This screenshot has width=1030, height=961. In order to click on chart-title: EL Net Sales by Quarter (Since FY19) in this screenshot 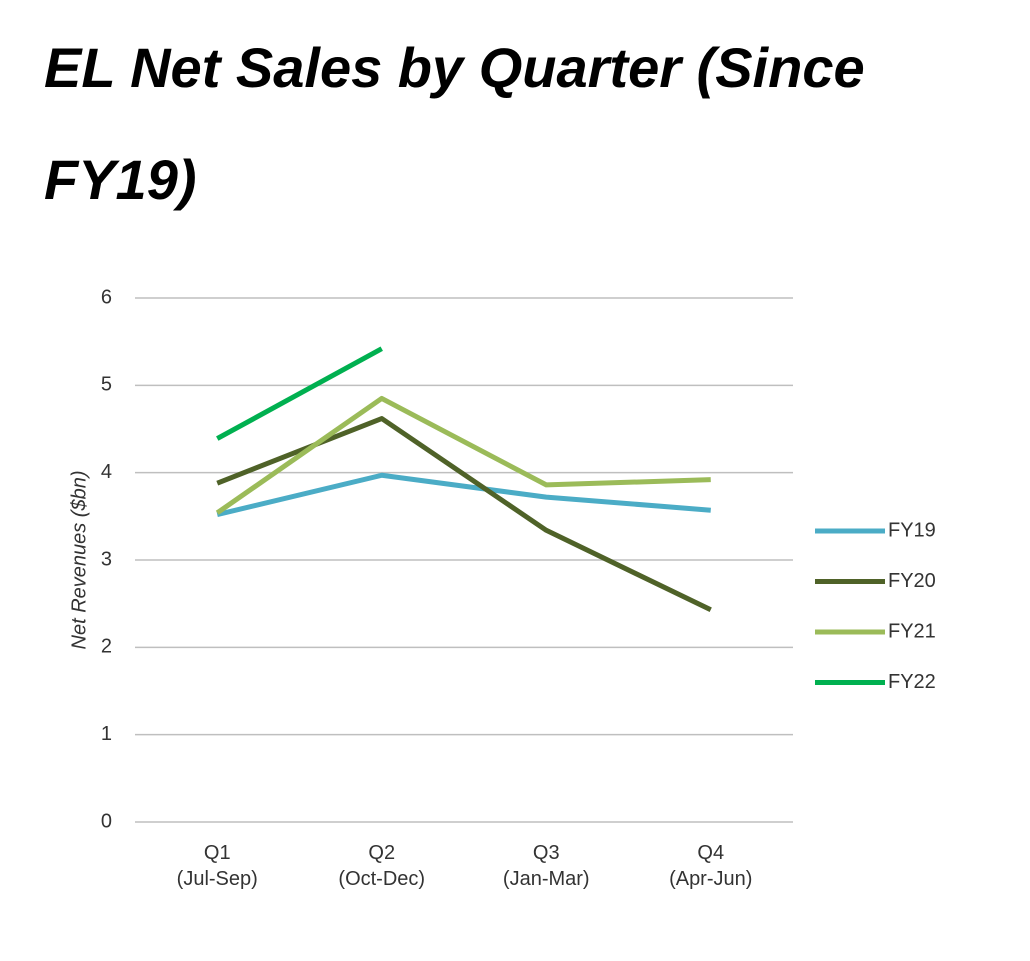, I will do `click(454, 123)`.